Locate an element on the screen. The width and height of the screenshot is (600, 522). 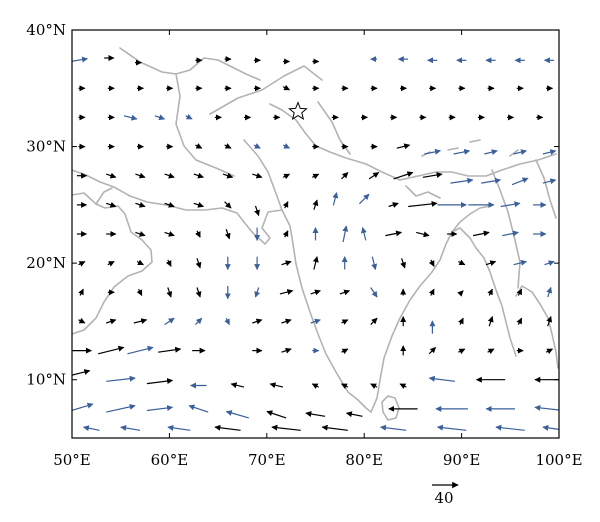
iran-south-coastline is located at coordinates (158, 196).